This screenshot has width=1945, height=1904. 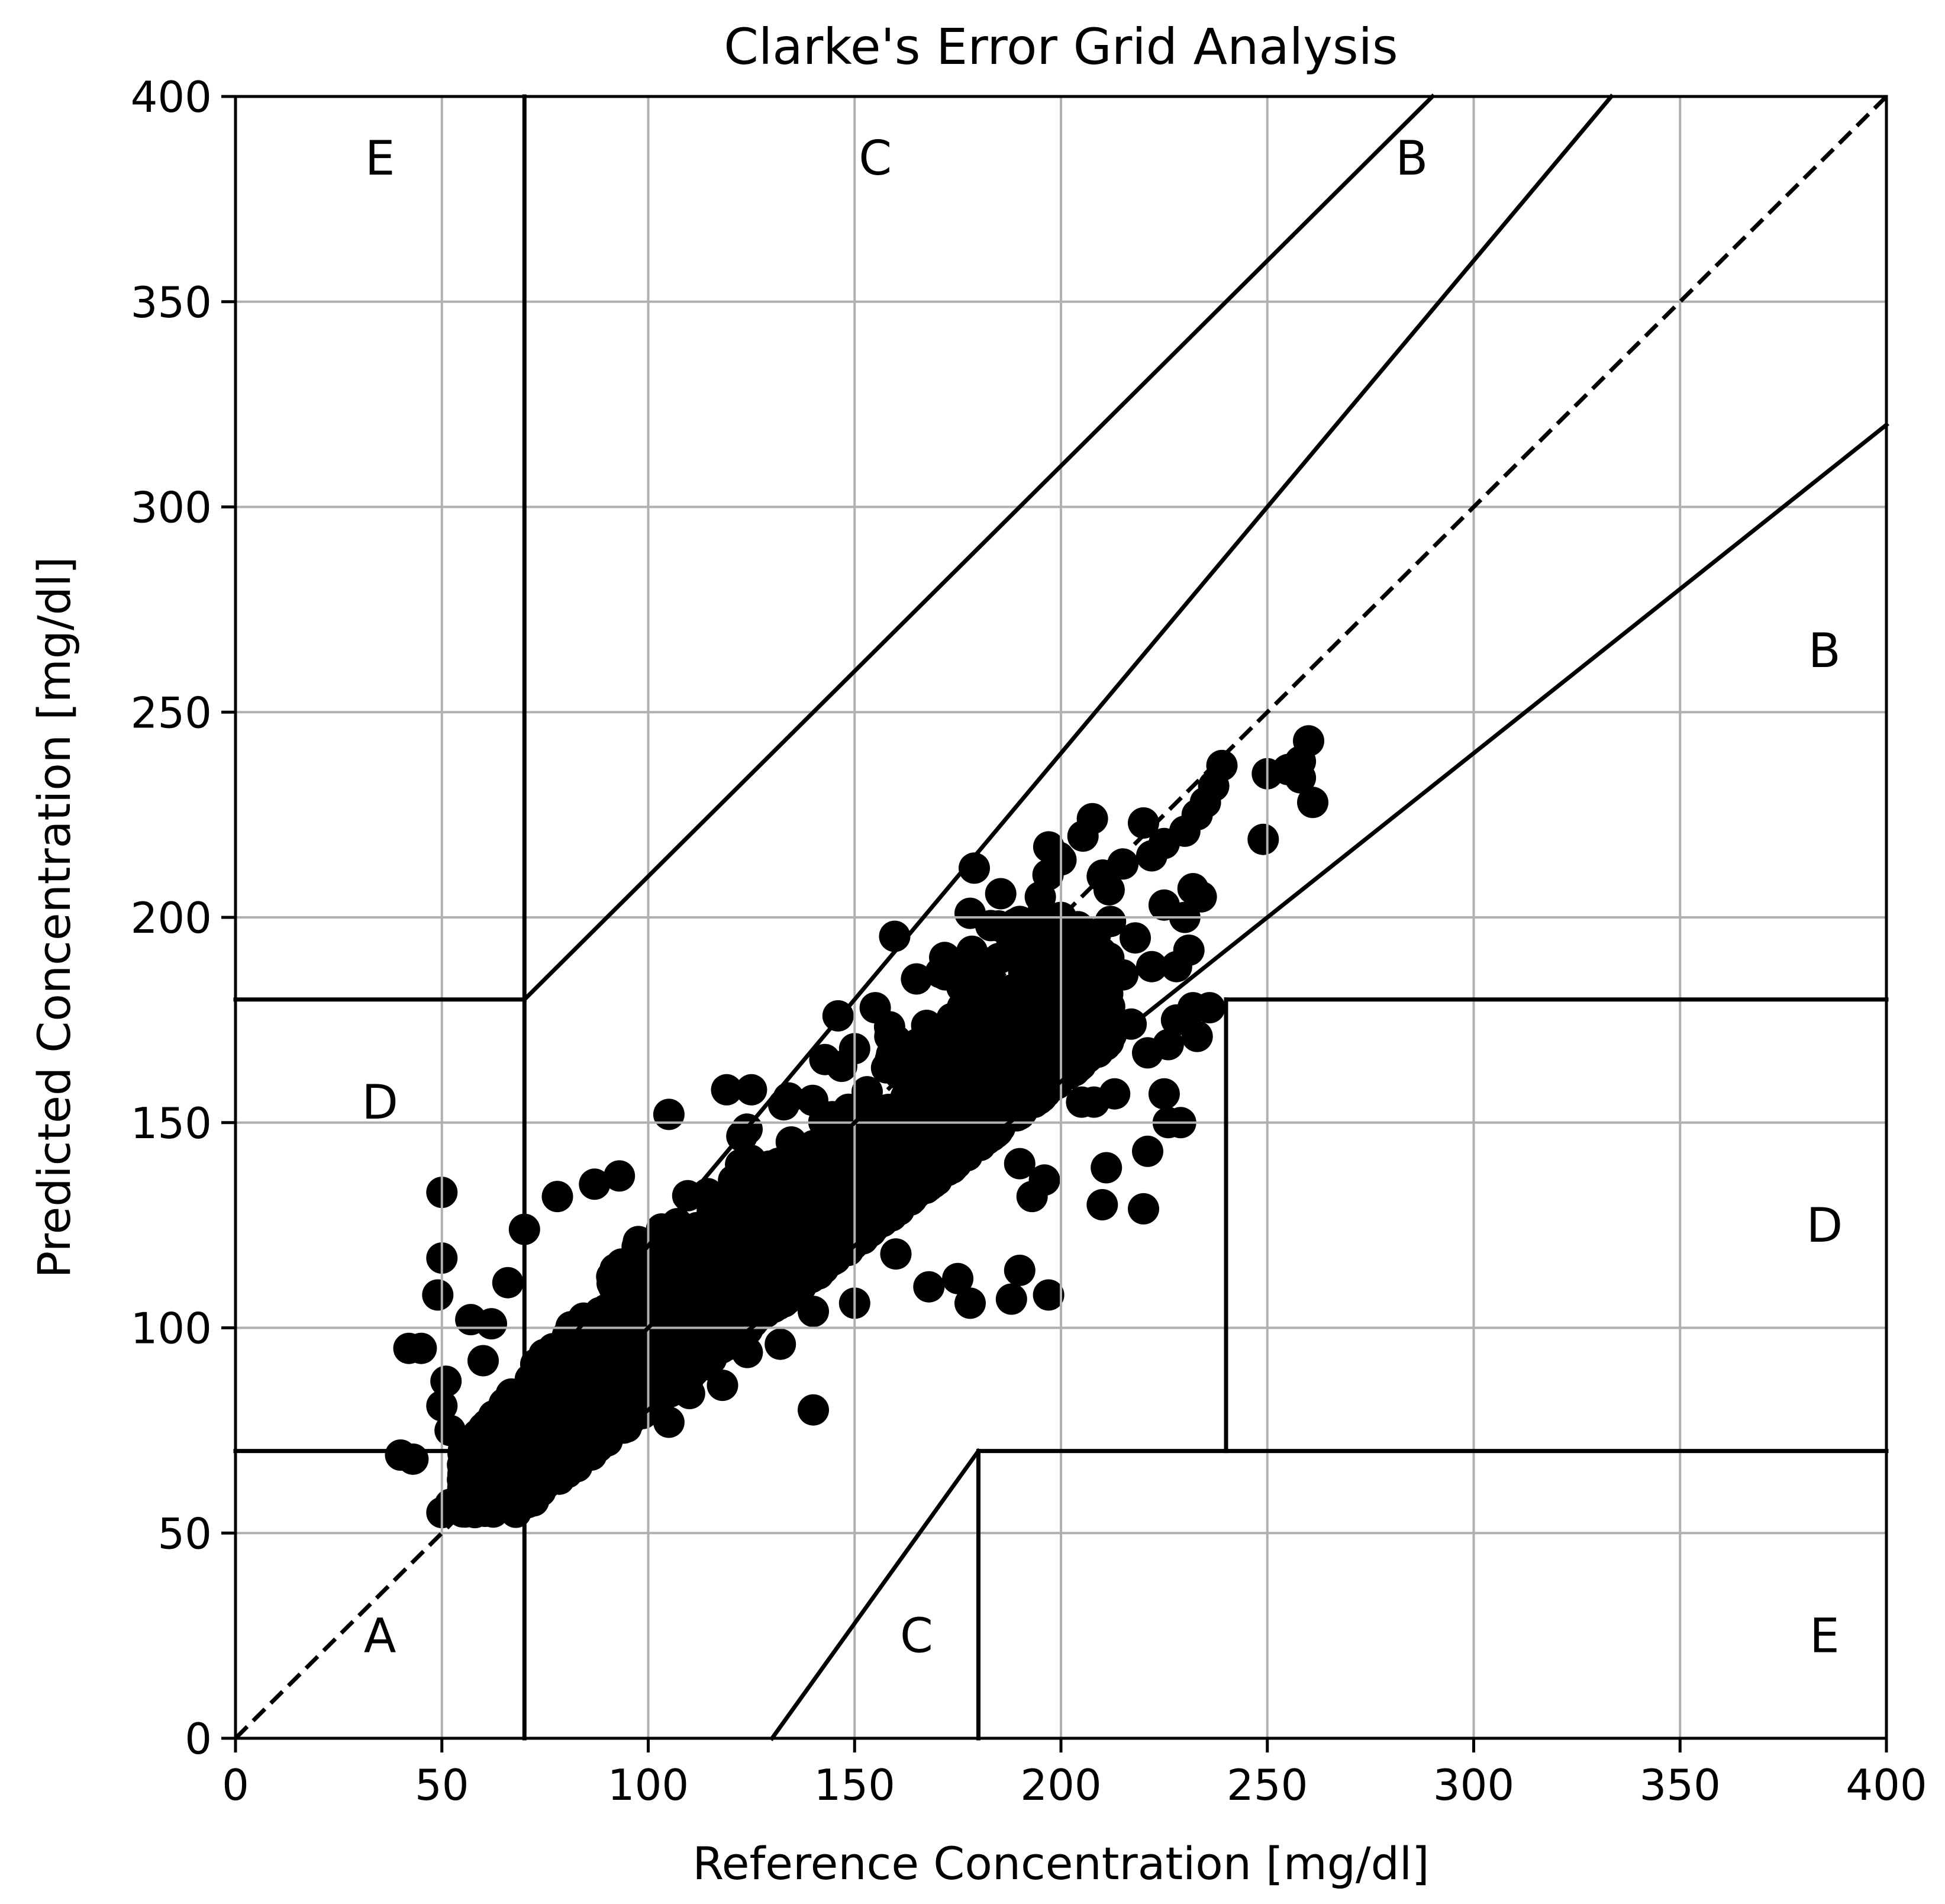 I want to click on x-tick-label: 200, so click(x=1060, y=1785).